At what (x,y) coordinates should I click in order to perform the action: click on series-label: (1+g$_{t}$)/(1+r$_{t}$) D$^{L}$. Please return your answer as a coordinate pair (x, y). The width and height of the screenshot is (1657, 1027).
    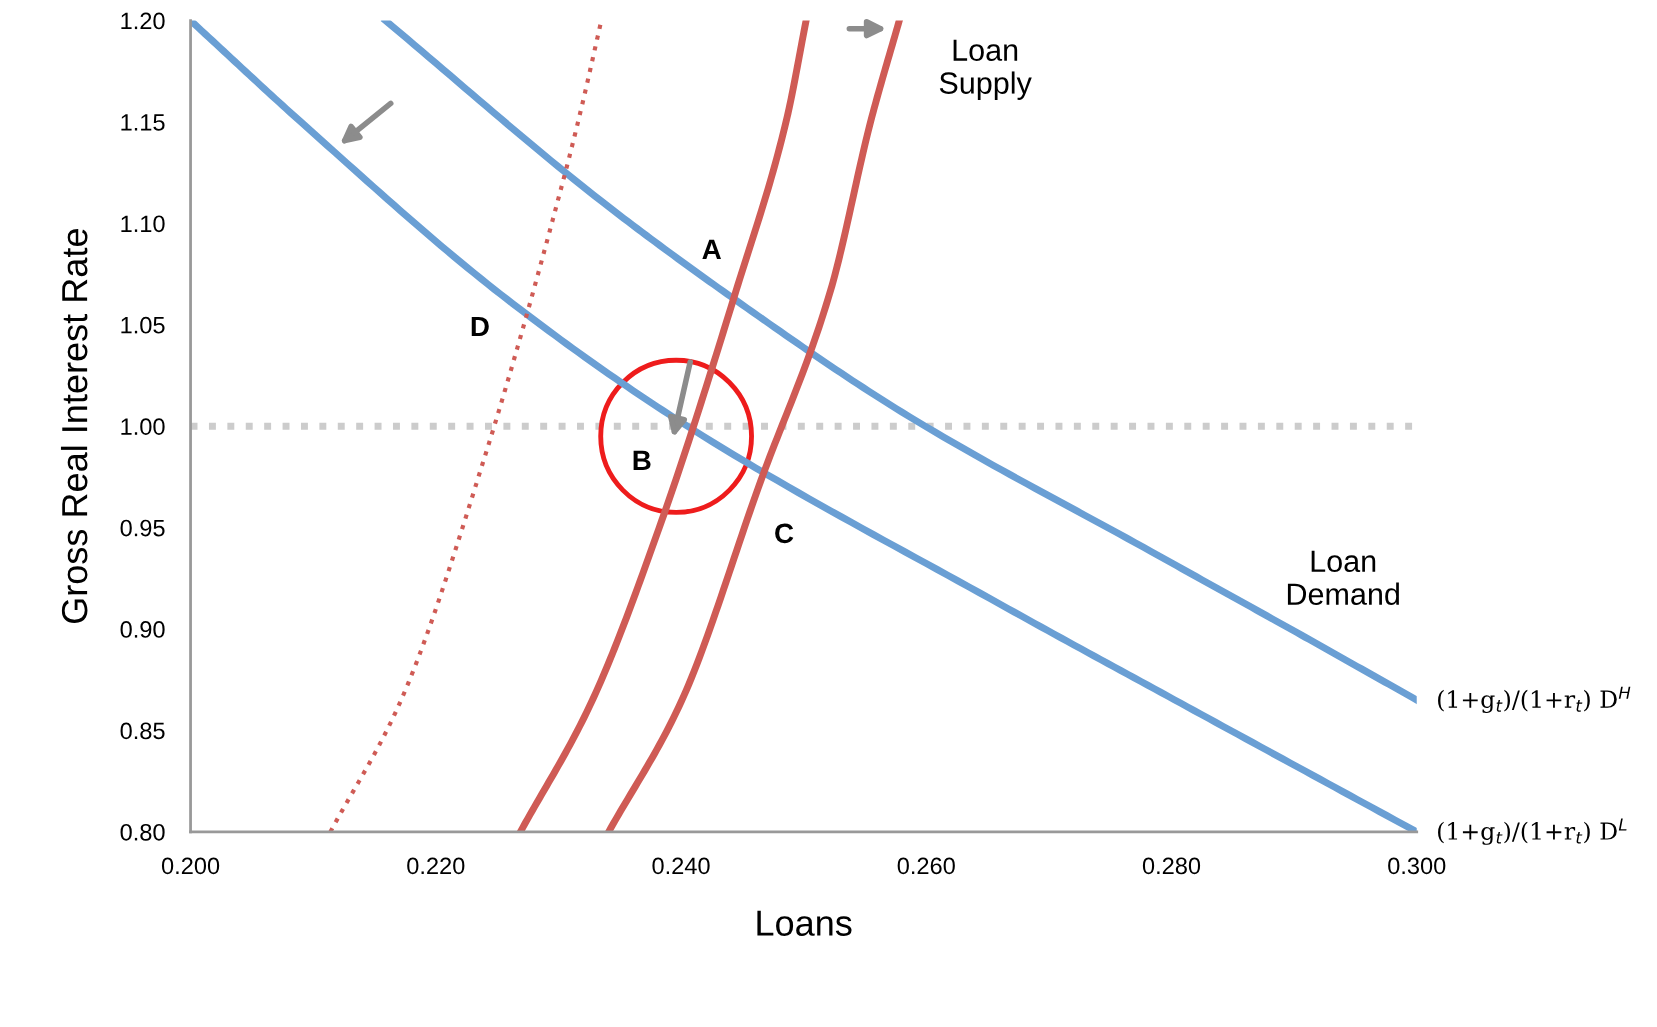
    Looking at the image, I should click on (1532, 831).